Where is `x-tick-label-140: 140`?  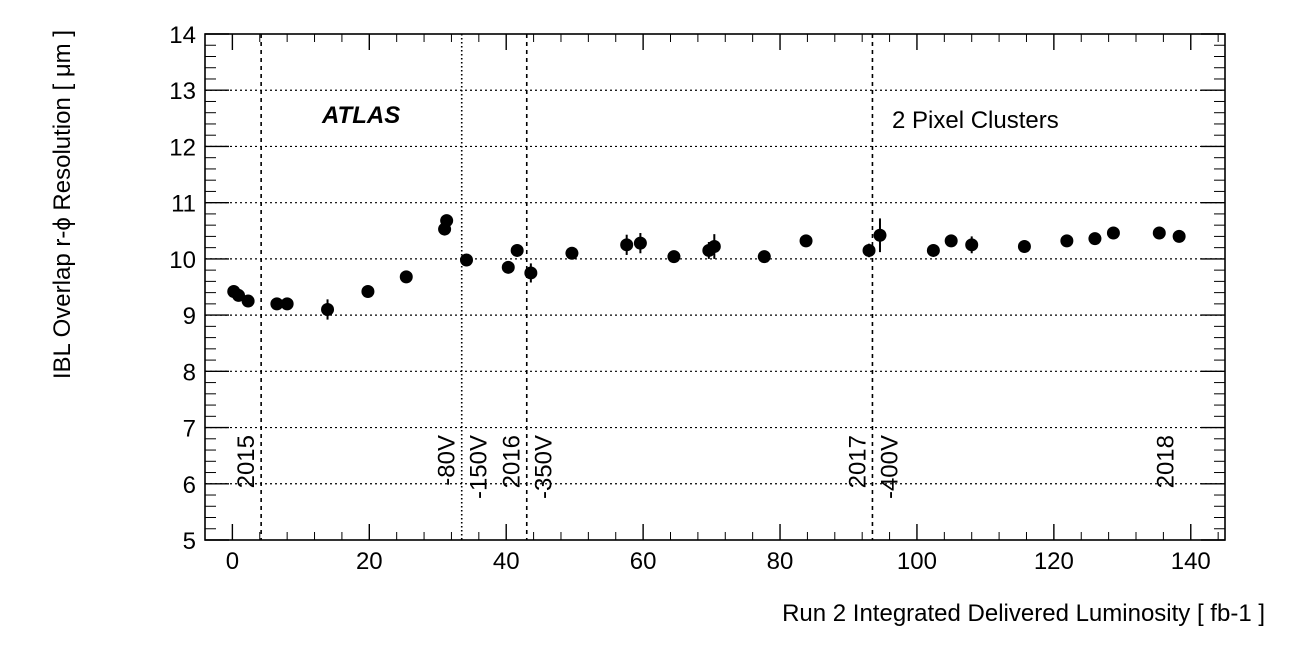
x-tick-label-140: 140 is located at coordinates (1191, 561).